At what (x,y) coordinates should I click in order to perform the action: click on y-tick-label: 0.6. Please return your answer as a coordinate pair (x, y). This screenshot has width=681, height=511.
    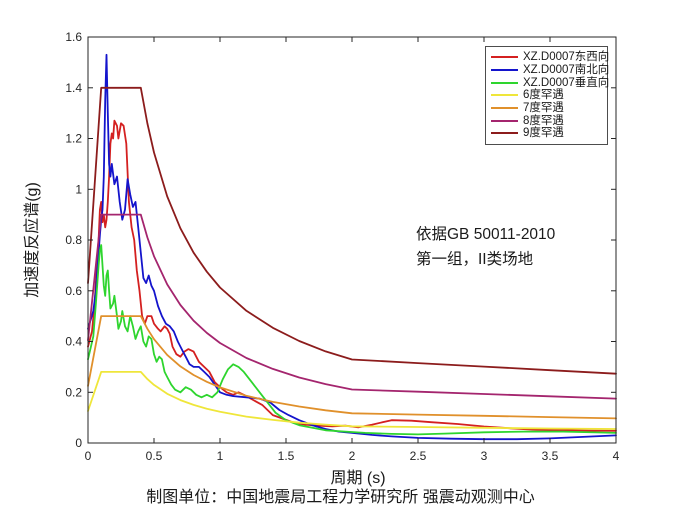
    Looking at the image, I should click on (73, 291).